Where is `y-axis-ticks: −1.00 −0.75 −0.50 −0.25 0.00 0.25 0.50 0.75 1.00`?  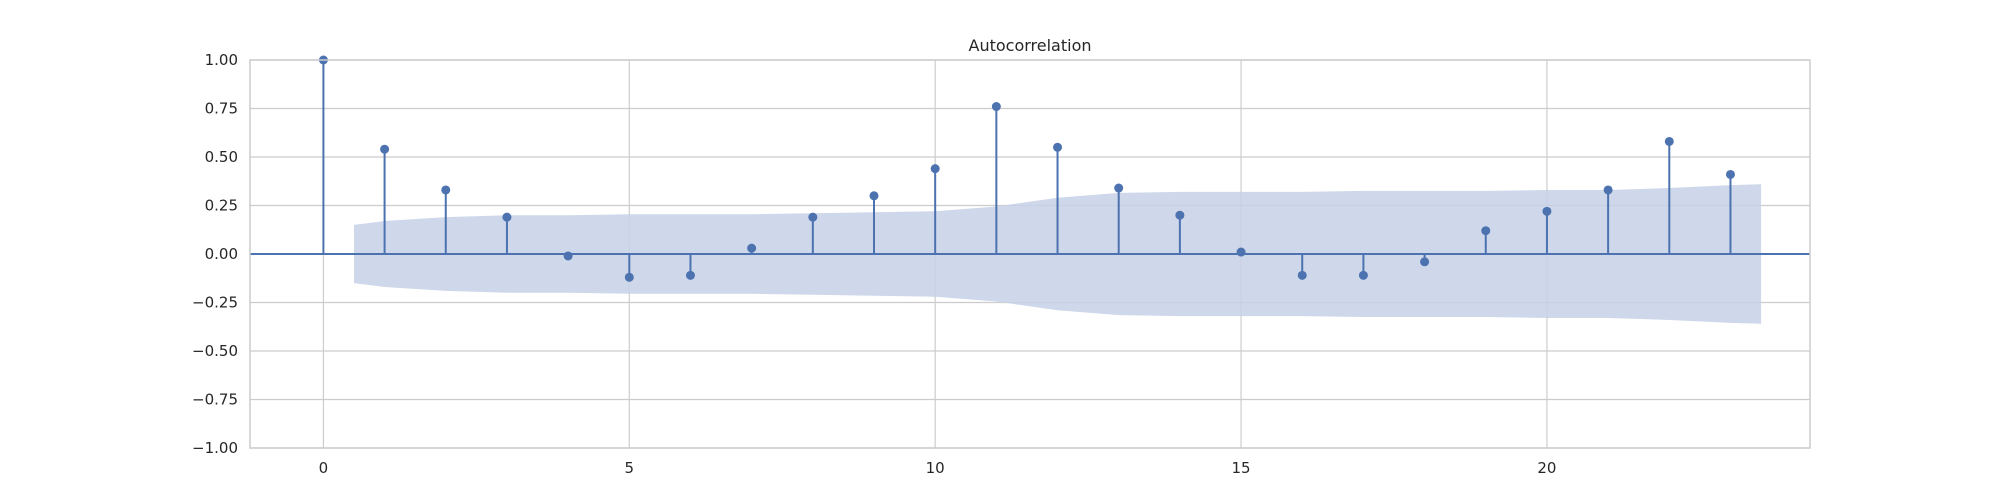
y-axis-ticks: −1.00 −0.75 −0.50 −0.25 0.00 0.25 0.50 0.75 1.00 is located at coordinates (215, 254).